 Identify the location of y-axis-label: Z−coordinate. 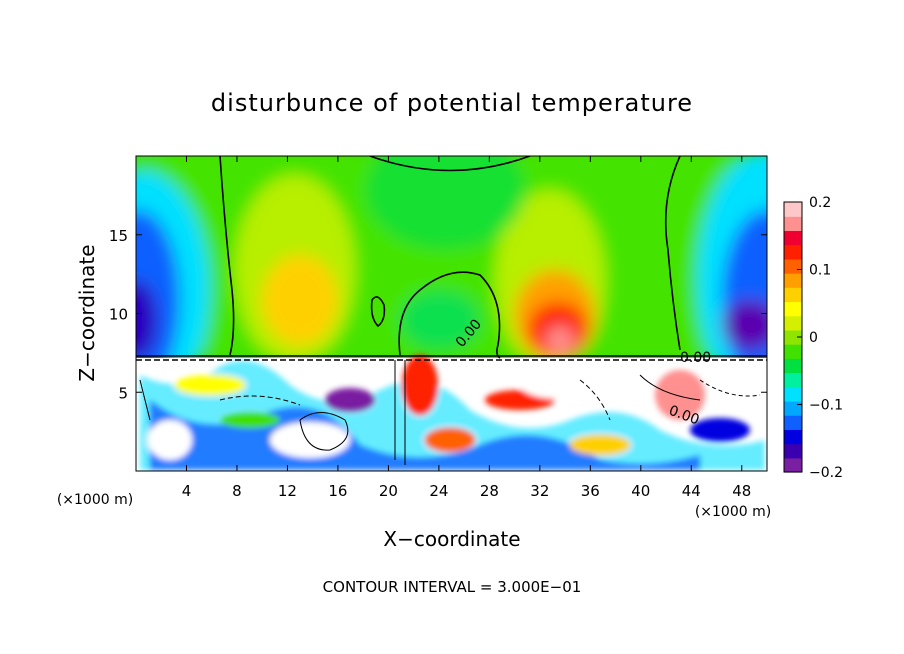
(87, 312).